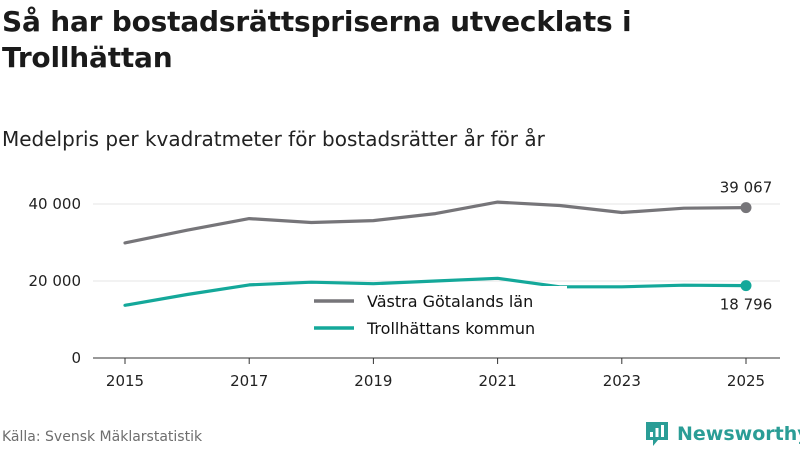 Image resolution: width=800 pixels, height=450 pixels. What do you see at coordinates (55, 281) in the screenshot?
I see `y-tick-label: 20 000` at bounding box center [55, 281].